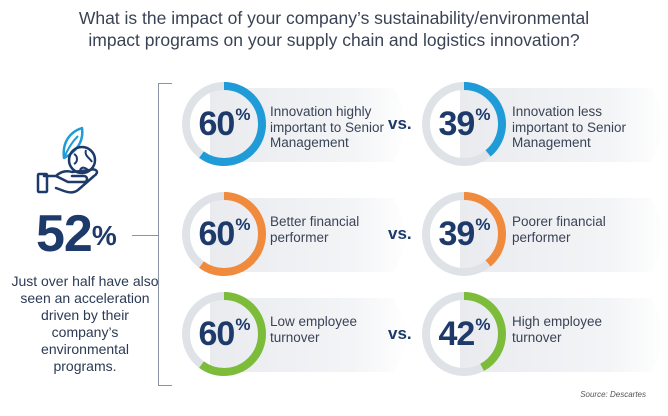 The width and height of the screenshot is (668, 416). Describe the element at coordinates (64, 234) in the screenshot. I see `summary-value: 52` at that location.